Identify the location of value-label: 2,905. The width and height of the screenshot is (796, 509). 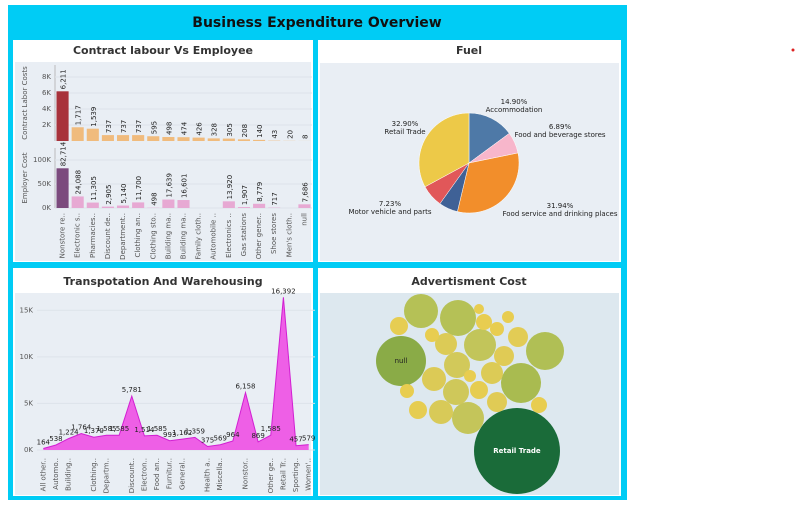
(109, 195).